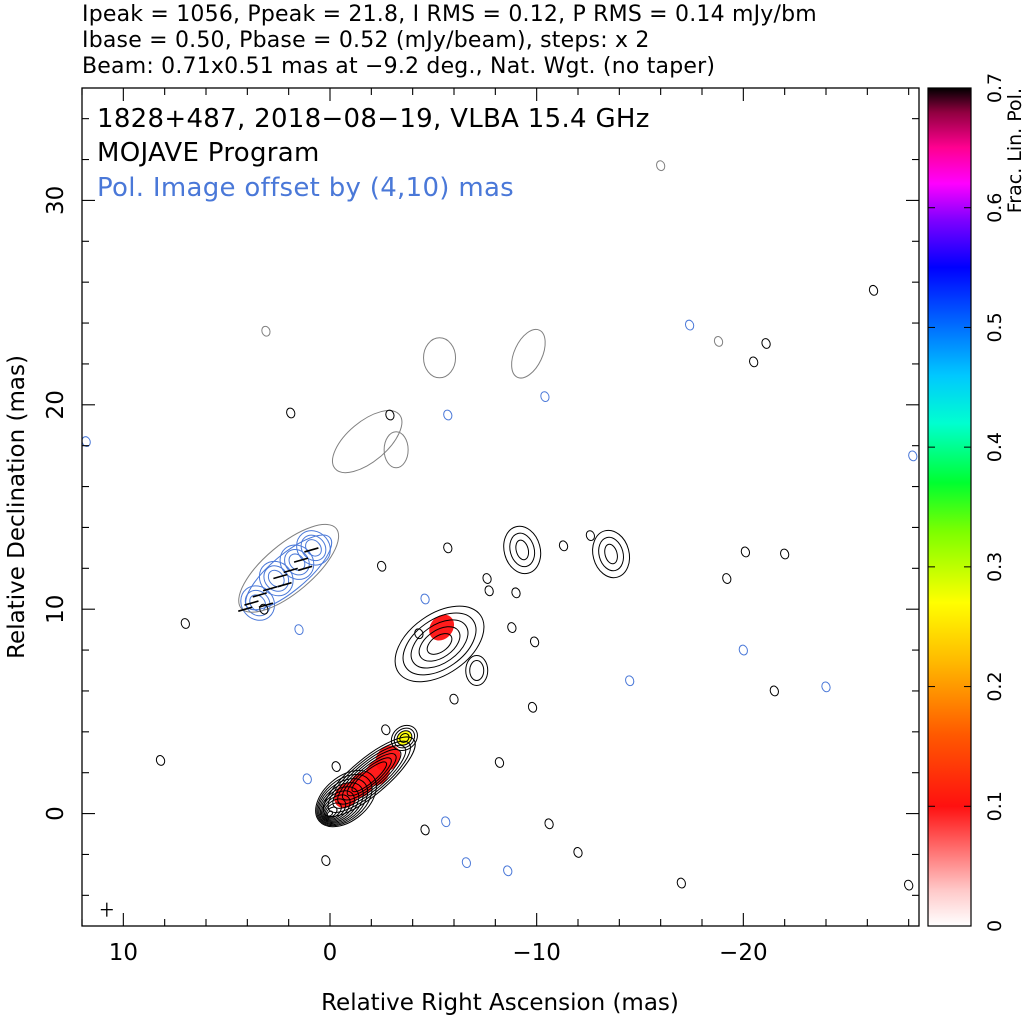  Describe the element at coordinates (305, 188) in the screenshot. I see `polarization-offset-note: Pol. Image offset by (4,10) mas` at that location.